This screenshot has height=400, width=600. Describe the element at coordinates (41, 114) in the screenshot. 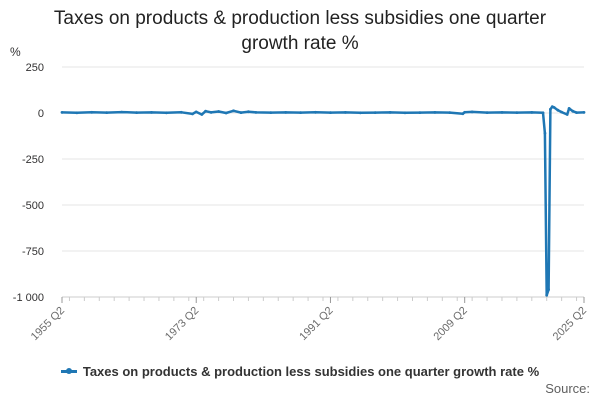

I see `y-tick-label: 0` at that location.